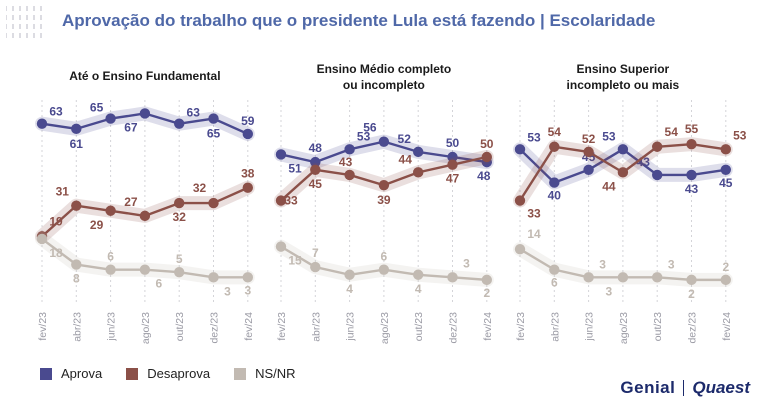  Describe the element at coordinates (97, 108) in the screenshot. I see `data-label-aprova: 65` at that location.